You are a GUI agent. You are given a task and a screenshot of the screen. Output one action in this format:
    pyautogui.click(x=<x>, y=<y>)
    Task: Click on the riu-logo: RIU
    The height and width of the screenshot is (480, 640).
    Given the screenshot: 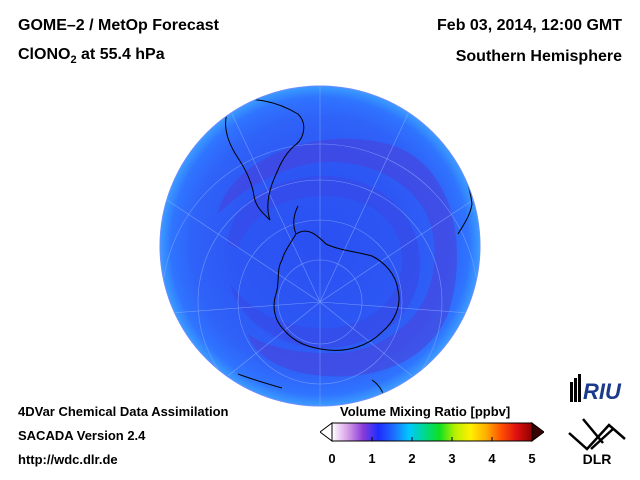 What is the action you would take?
    pyautogui.click(x=596, y=389)
    